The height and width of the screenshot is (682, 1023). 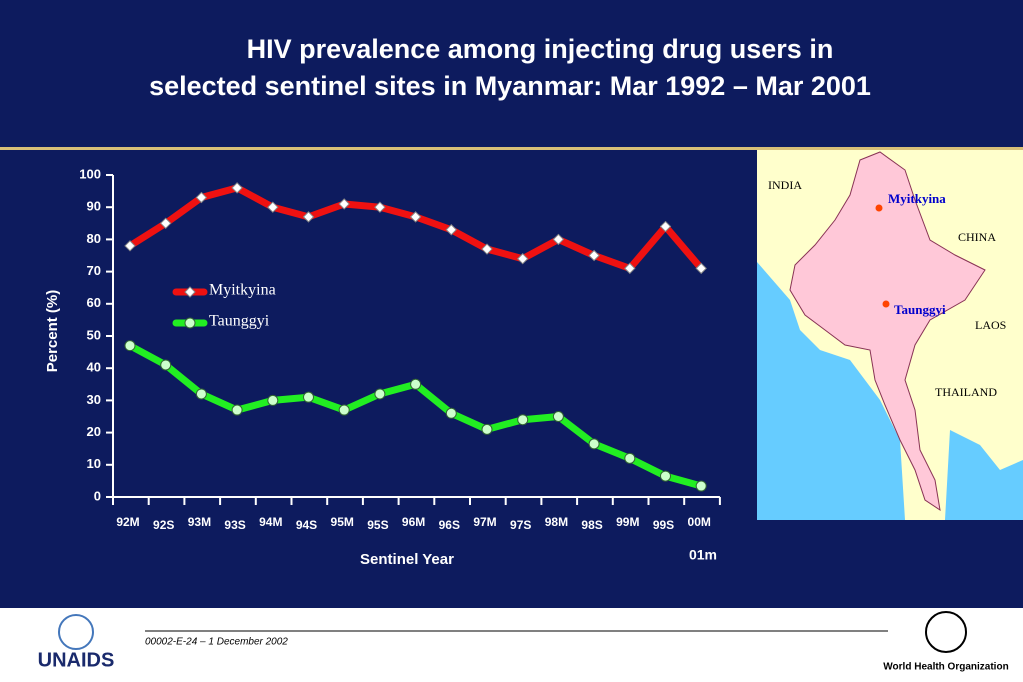 I want to click on x-tick-label: 92S, so click(x=163, y=525).